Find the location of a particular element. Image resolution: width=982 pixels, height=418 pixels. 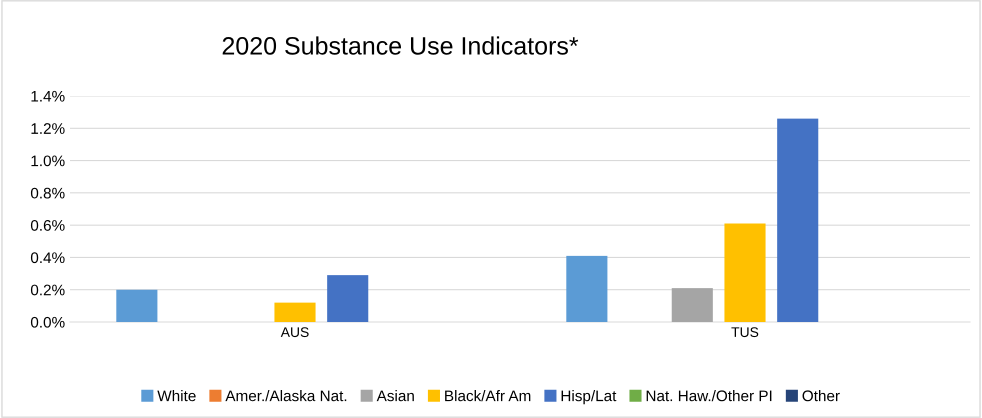

chart-title: 2020 Substance Use Indicators* is located at coordinates (400, 45).